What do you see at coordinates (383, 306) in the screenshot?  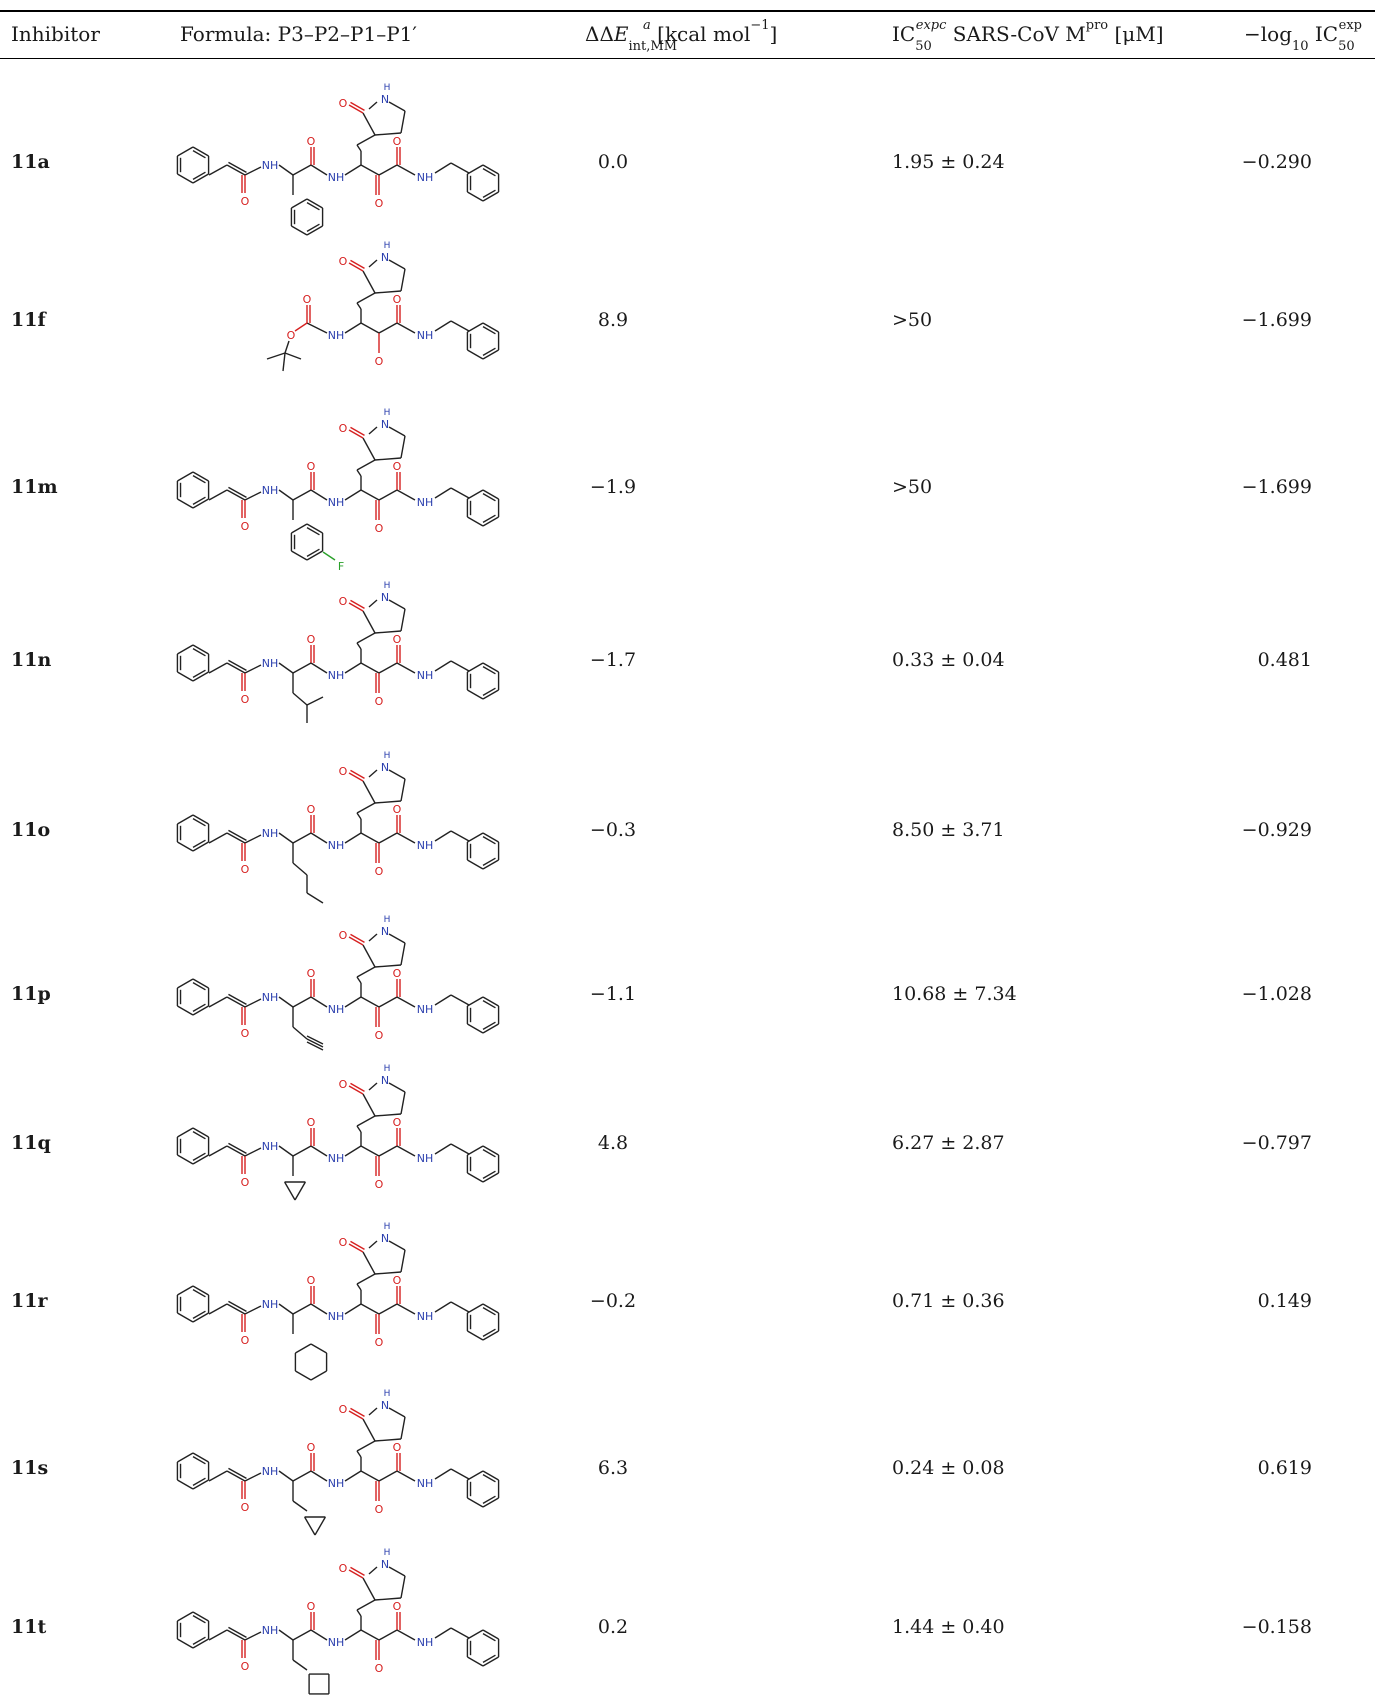 I see `molecule-drawing: NH O NH O O NH O O` at bounding box center [383, 306].